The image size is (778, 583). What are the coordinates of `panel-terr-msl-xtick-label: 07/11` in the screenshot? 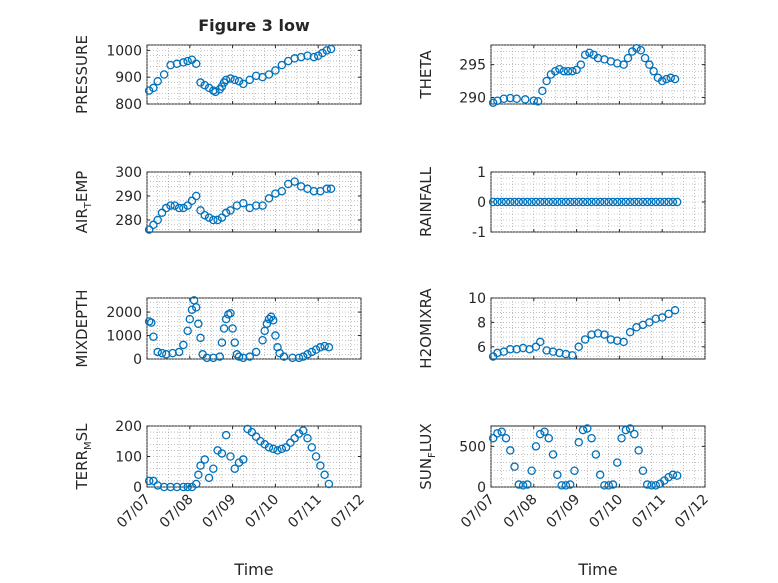 It's located at (305, 512).